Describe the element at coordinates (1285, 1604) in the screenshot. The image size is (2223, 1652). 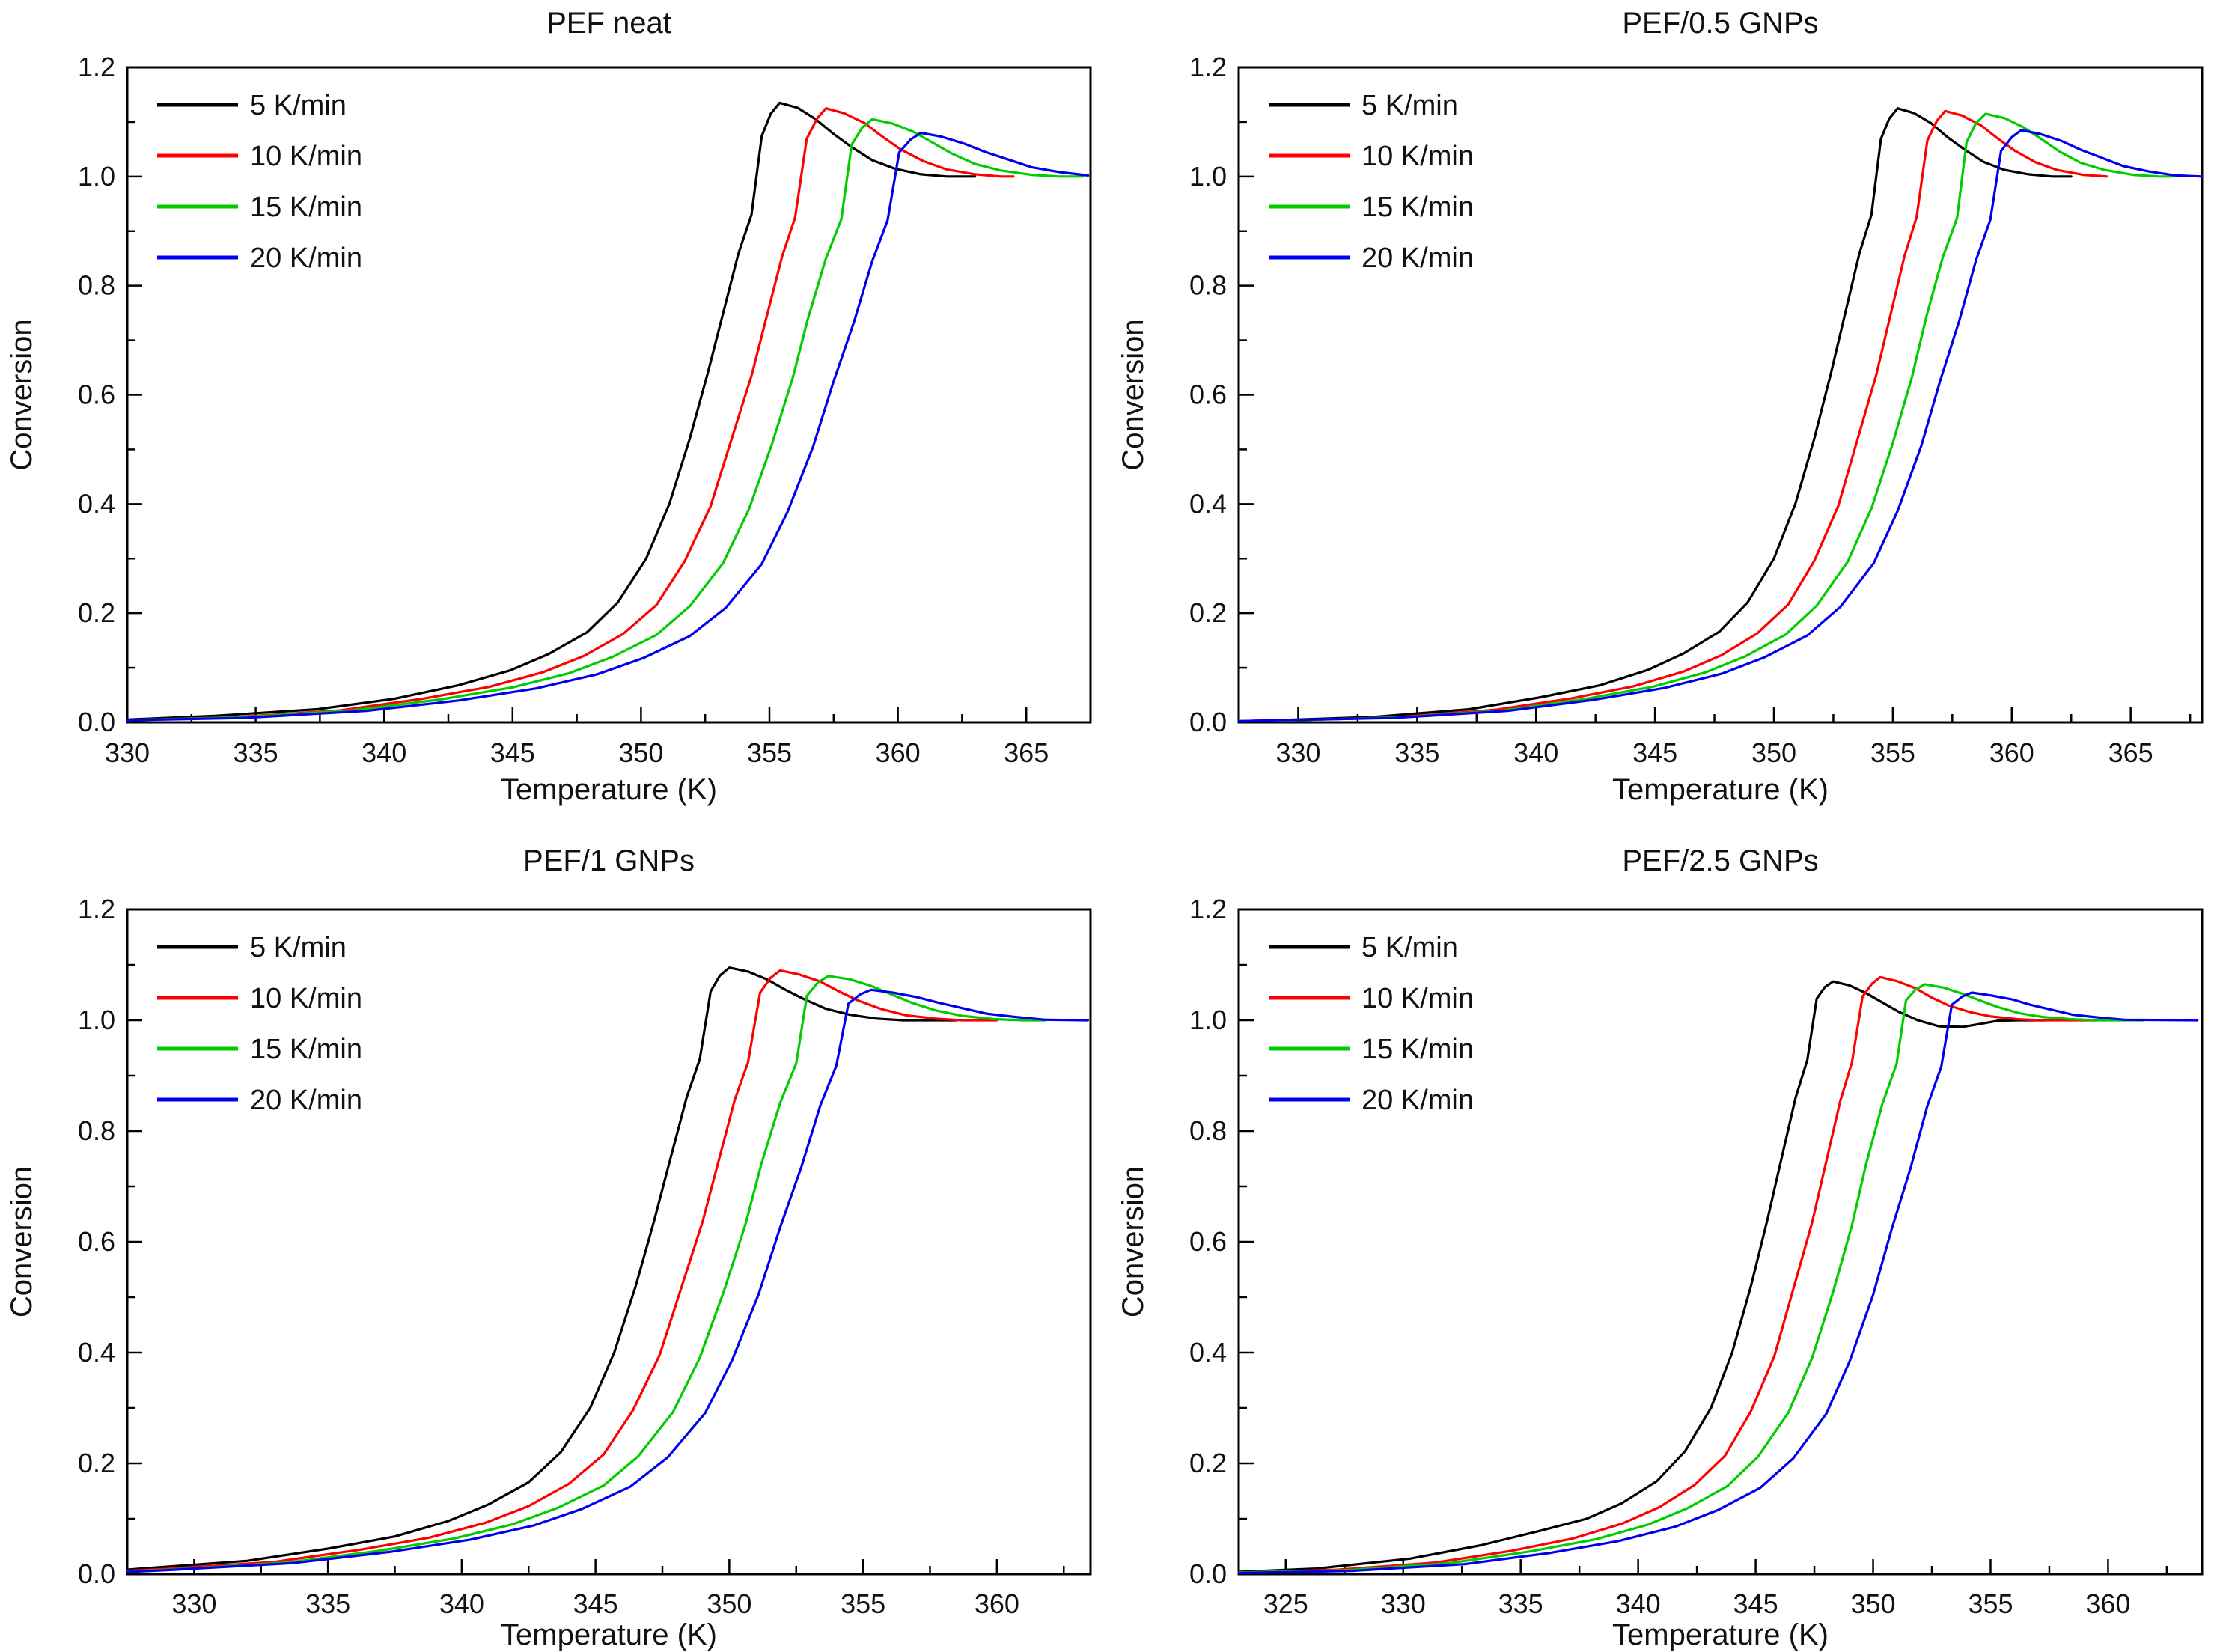
I see `svg-text: 325` at that location.